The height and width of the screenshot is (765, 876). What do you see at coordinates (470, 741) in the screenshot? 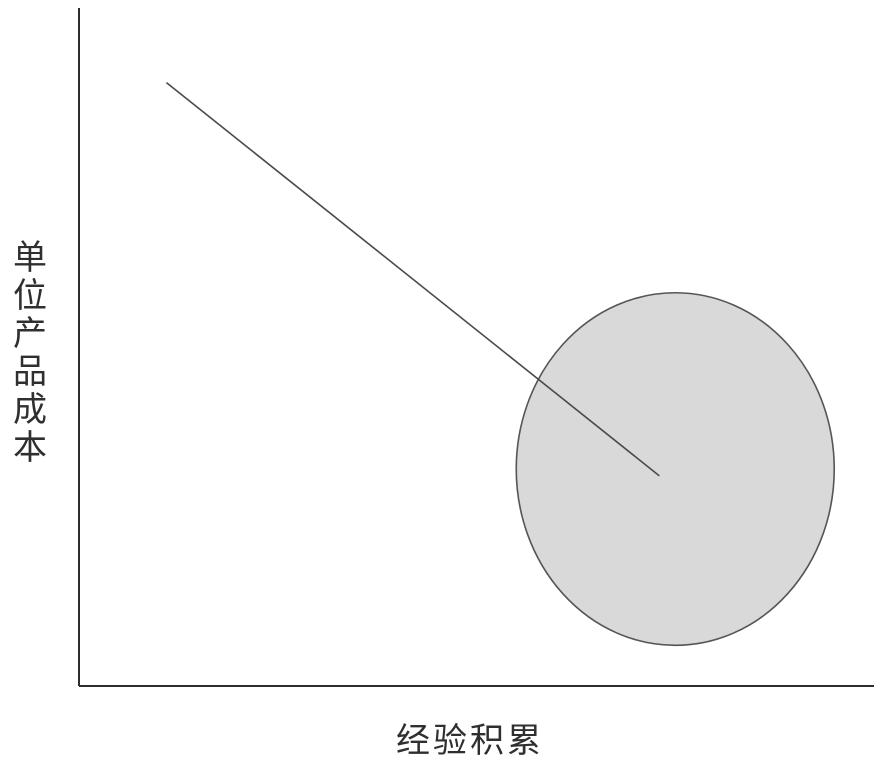
I see `x-axis-title: 经验积累` at bounding box center [470, 741].